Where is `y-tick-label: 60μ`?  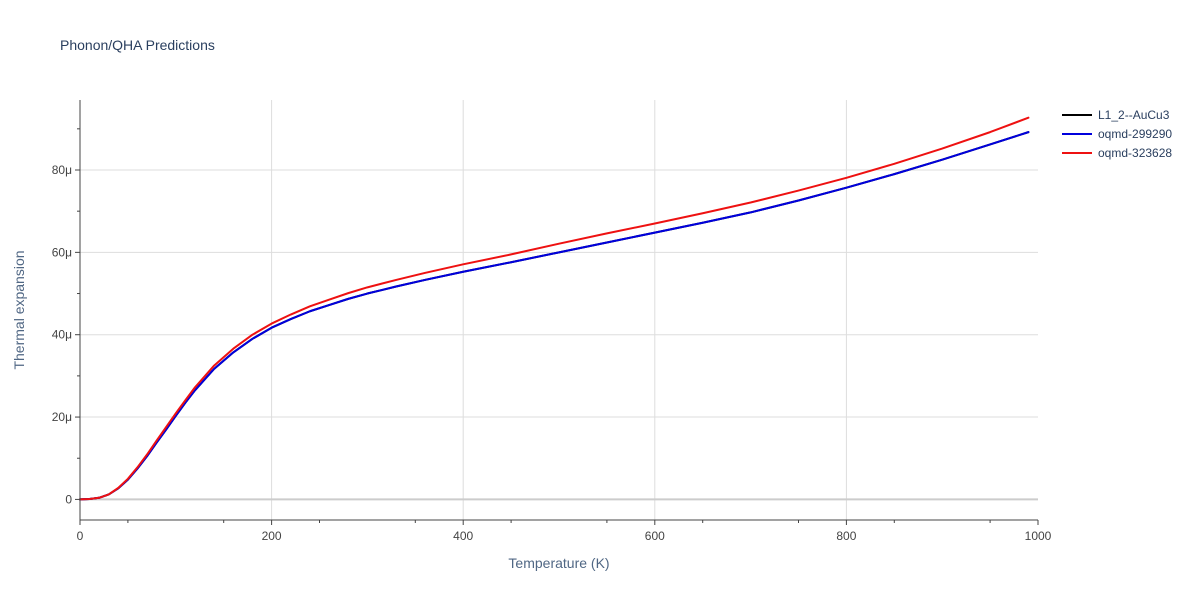
y-tick-label: 60μ is located at coordinates (62, 252).